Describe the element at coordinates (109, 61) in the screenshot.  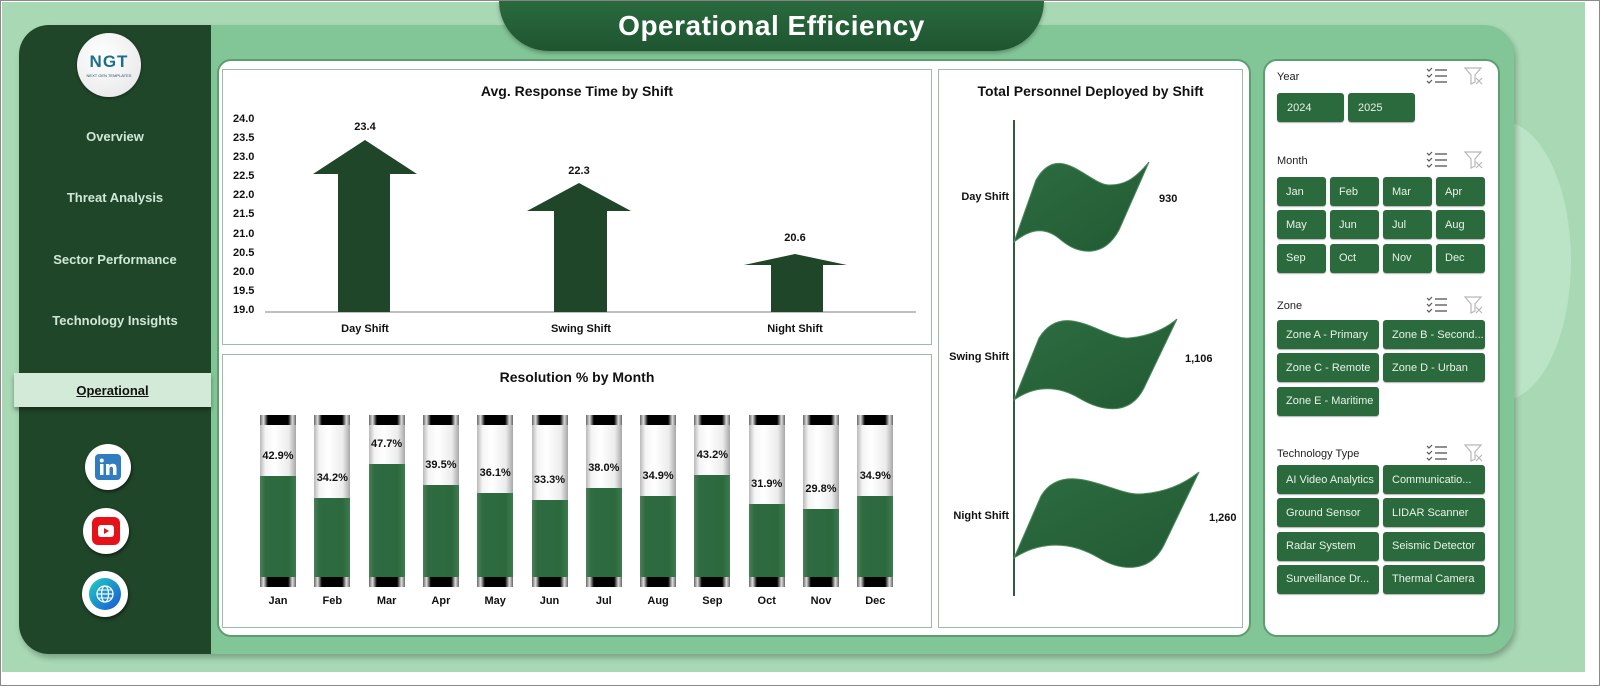
I see `logo-text: NGT` at that location.